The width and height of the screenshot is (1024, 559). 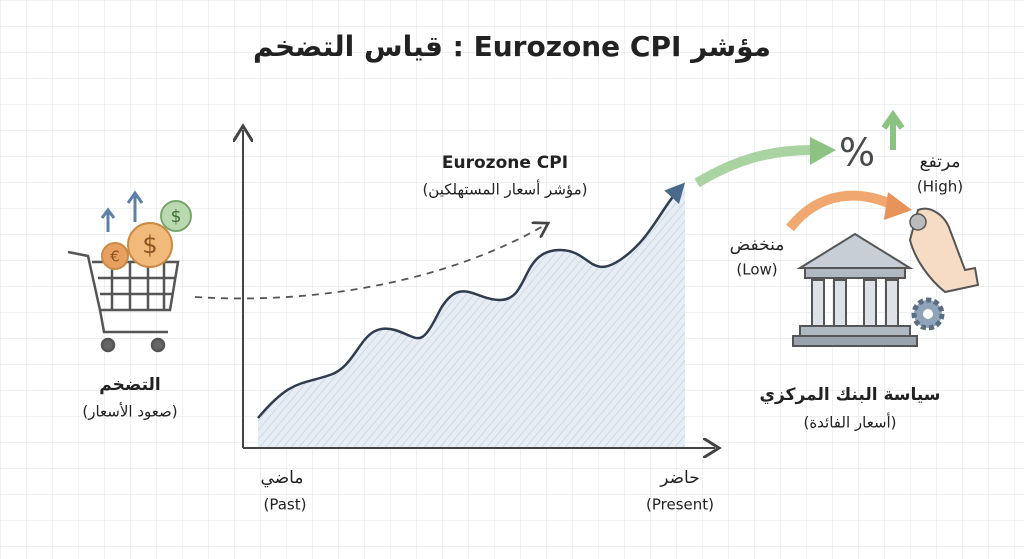 I want to click on x-end-label: حاضر, so click(x=679, y=478).